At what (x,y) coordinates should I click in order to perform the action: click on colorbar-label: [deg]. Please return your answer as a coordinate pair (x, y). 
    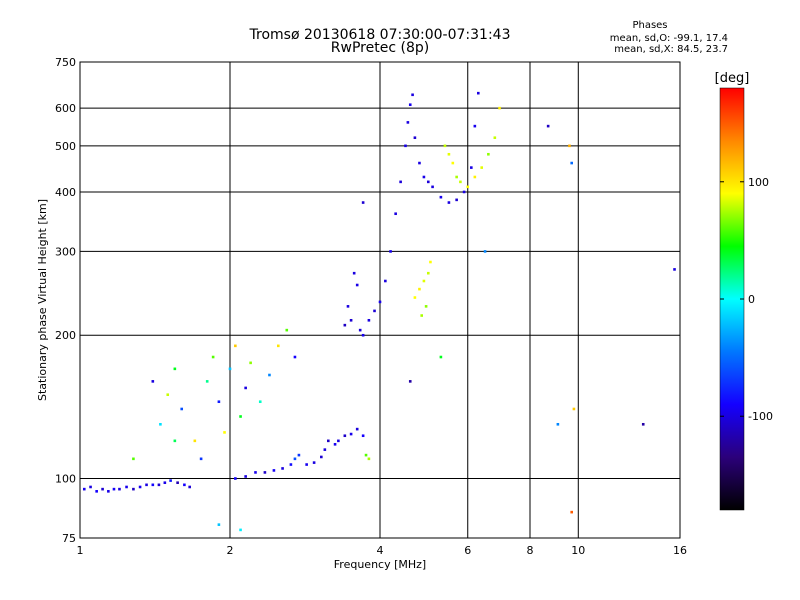
    Looking at the image, I should click on (732, 78).